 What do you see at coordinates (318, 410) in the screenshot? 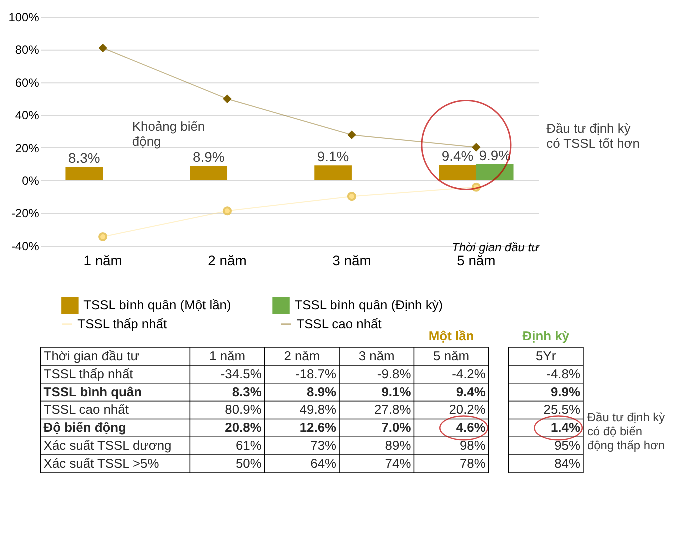
I see `text: 49.8%` at bounding box center [318, 410].